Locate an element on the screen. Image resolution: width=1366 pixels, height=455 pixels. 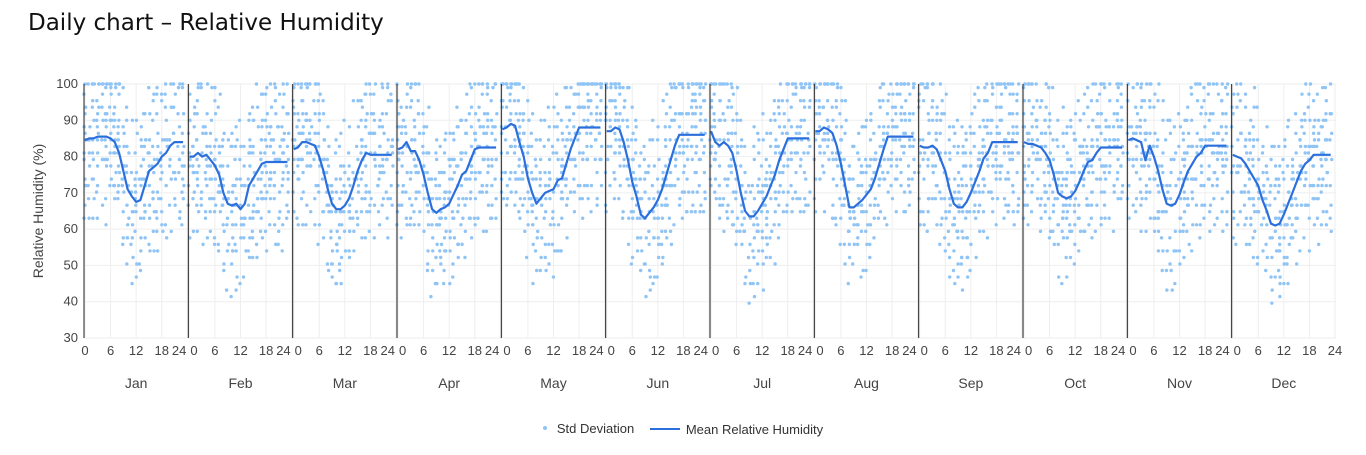
legend-item-mean: Mean Relative Humidity is located at coordinates (736, 429).